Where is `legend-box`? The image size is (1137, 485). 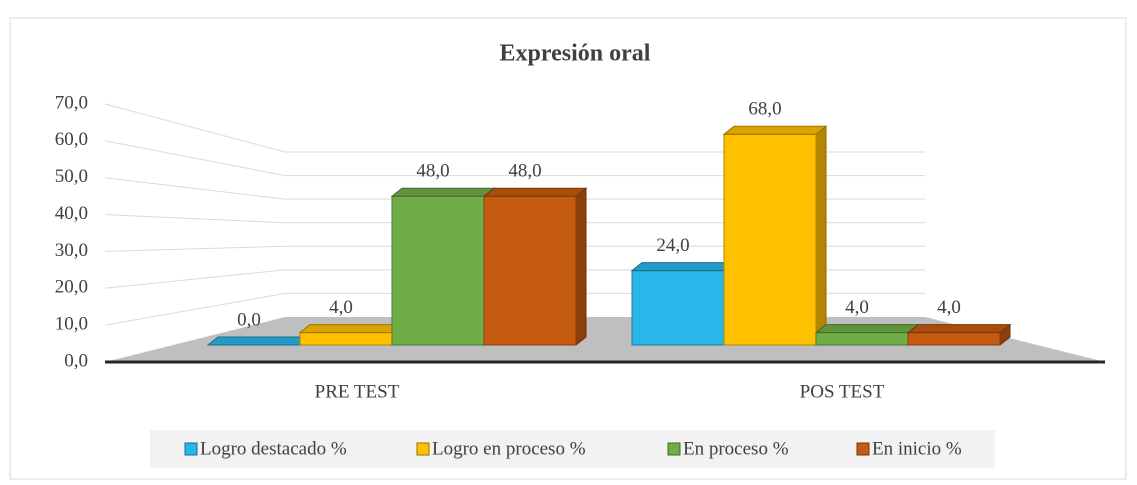 legend-box is located at coordinates (572, 449).